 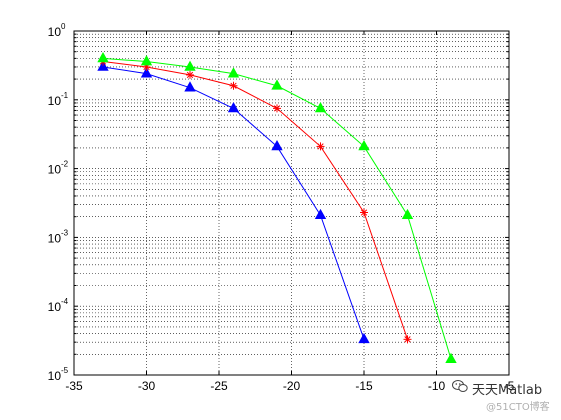 I want to click on y-tick-exponent: -4, so click(x=65, y=301).